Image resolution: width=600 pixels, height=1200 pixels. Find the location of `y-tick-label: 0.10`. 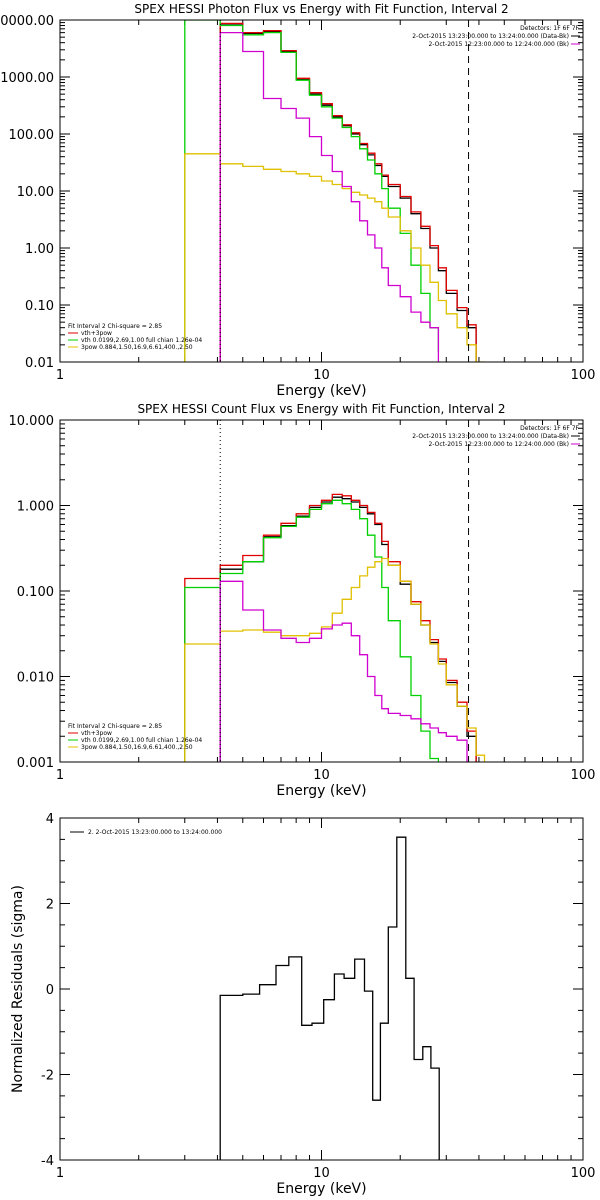

y-tick-label: 0.10 is located at coordinates (39, 306).